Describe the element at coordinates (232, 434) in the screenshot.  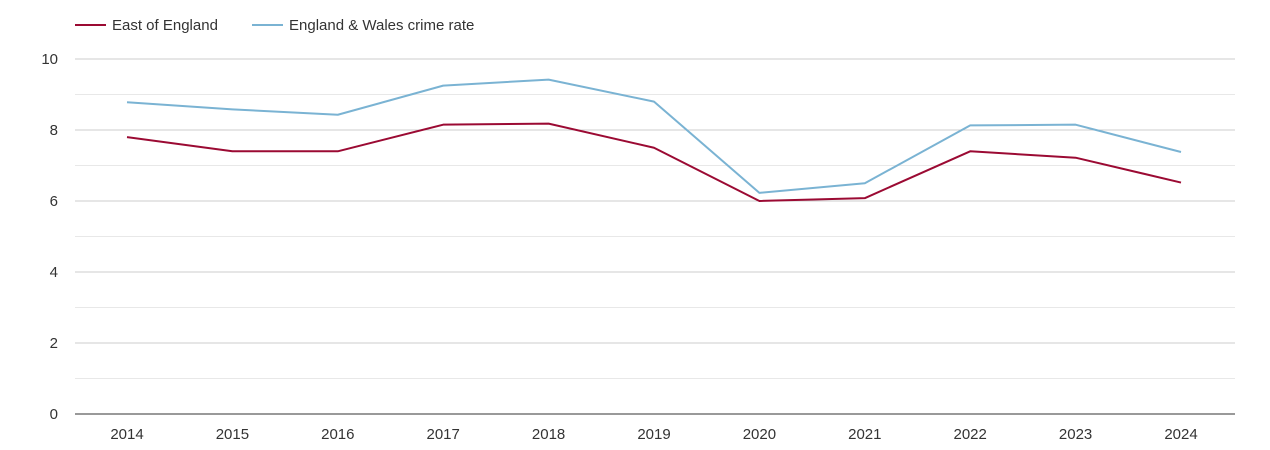
I see `x-tick-label: 2015` at that location.